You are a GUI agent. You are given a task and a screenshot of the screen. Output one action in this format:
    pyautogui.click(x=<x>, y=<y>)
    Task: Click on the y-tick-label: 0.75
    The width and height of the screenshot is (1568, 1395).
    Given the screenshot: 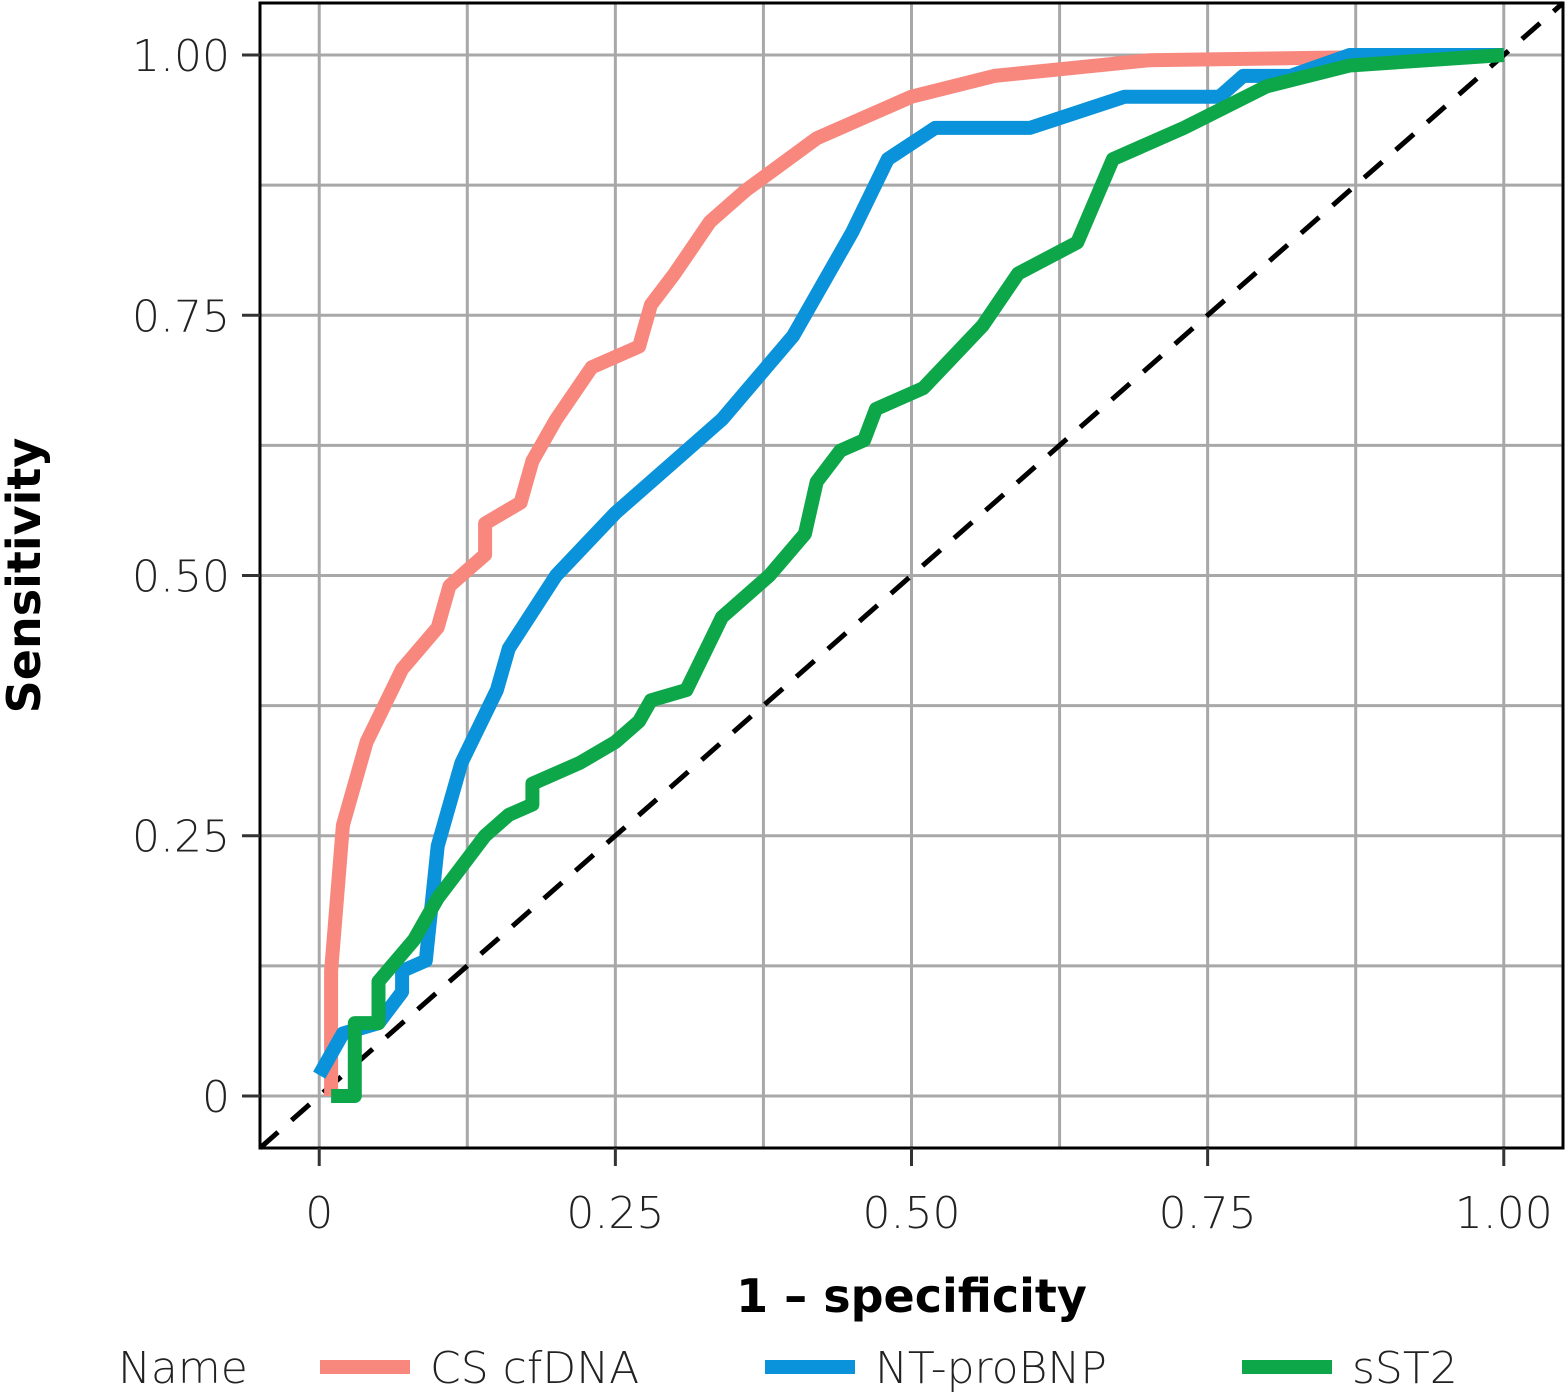 What is the action you would take?
    pyautogui.click(x=181, y=316)
    